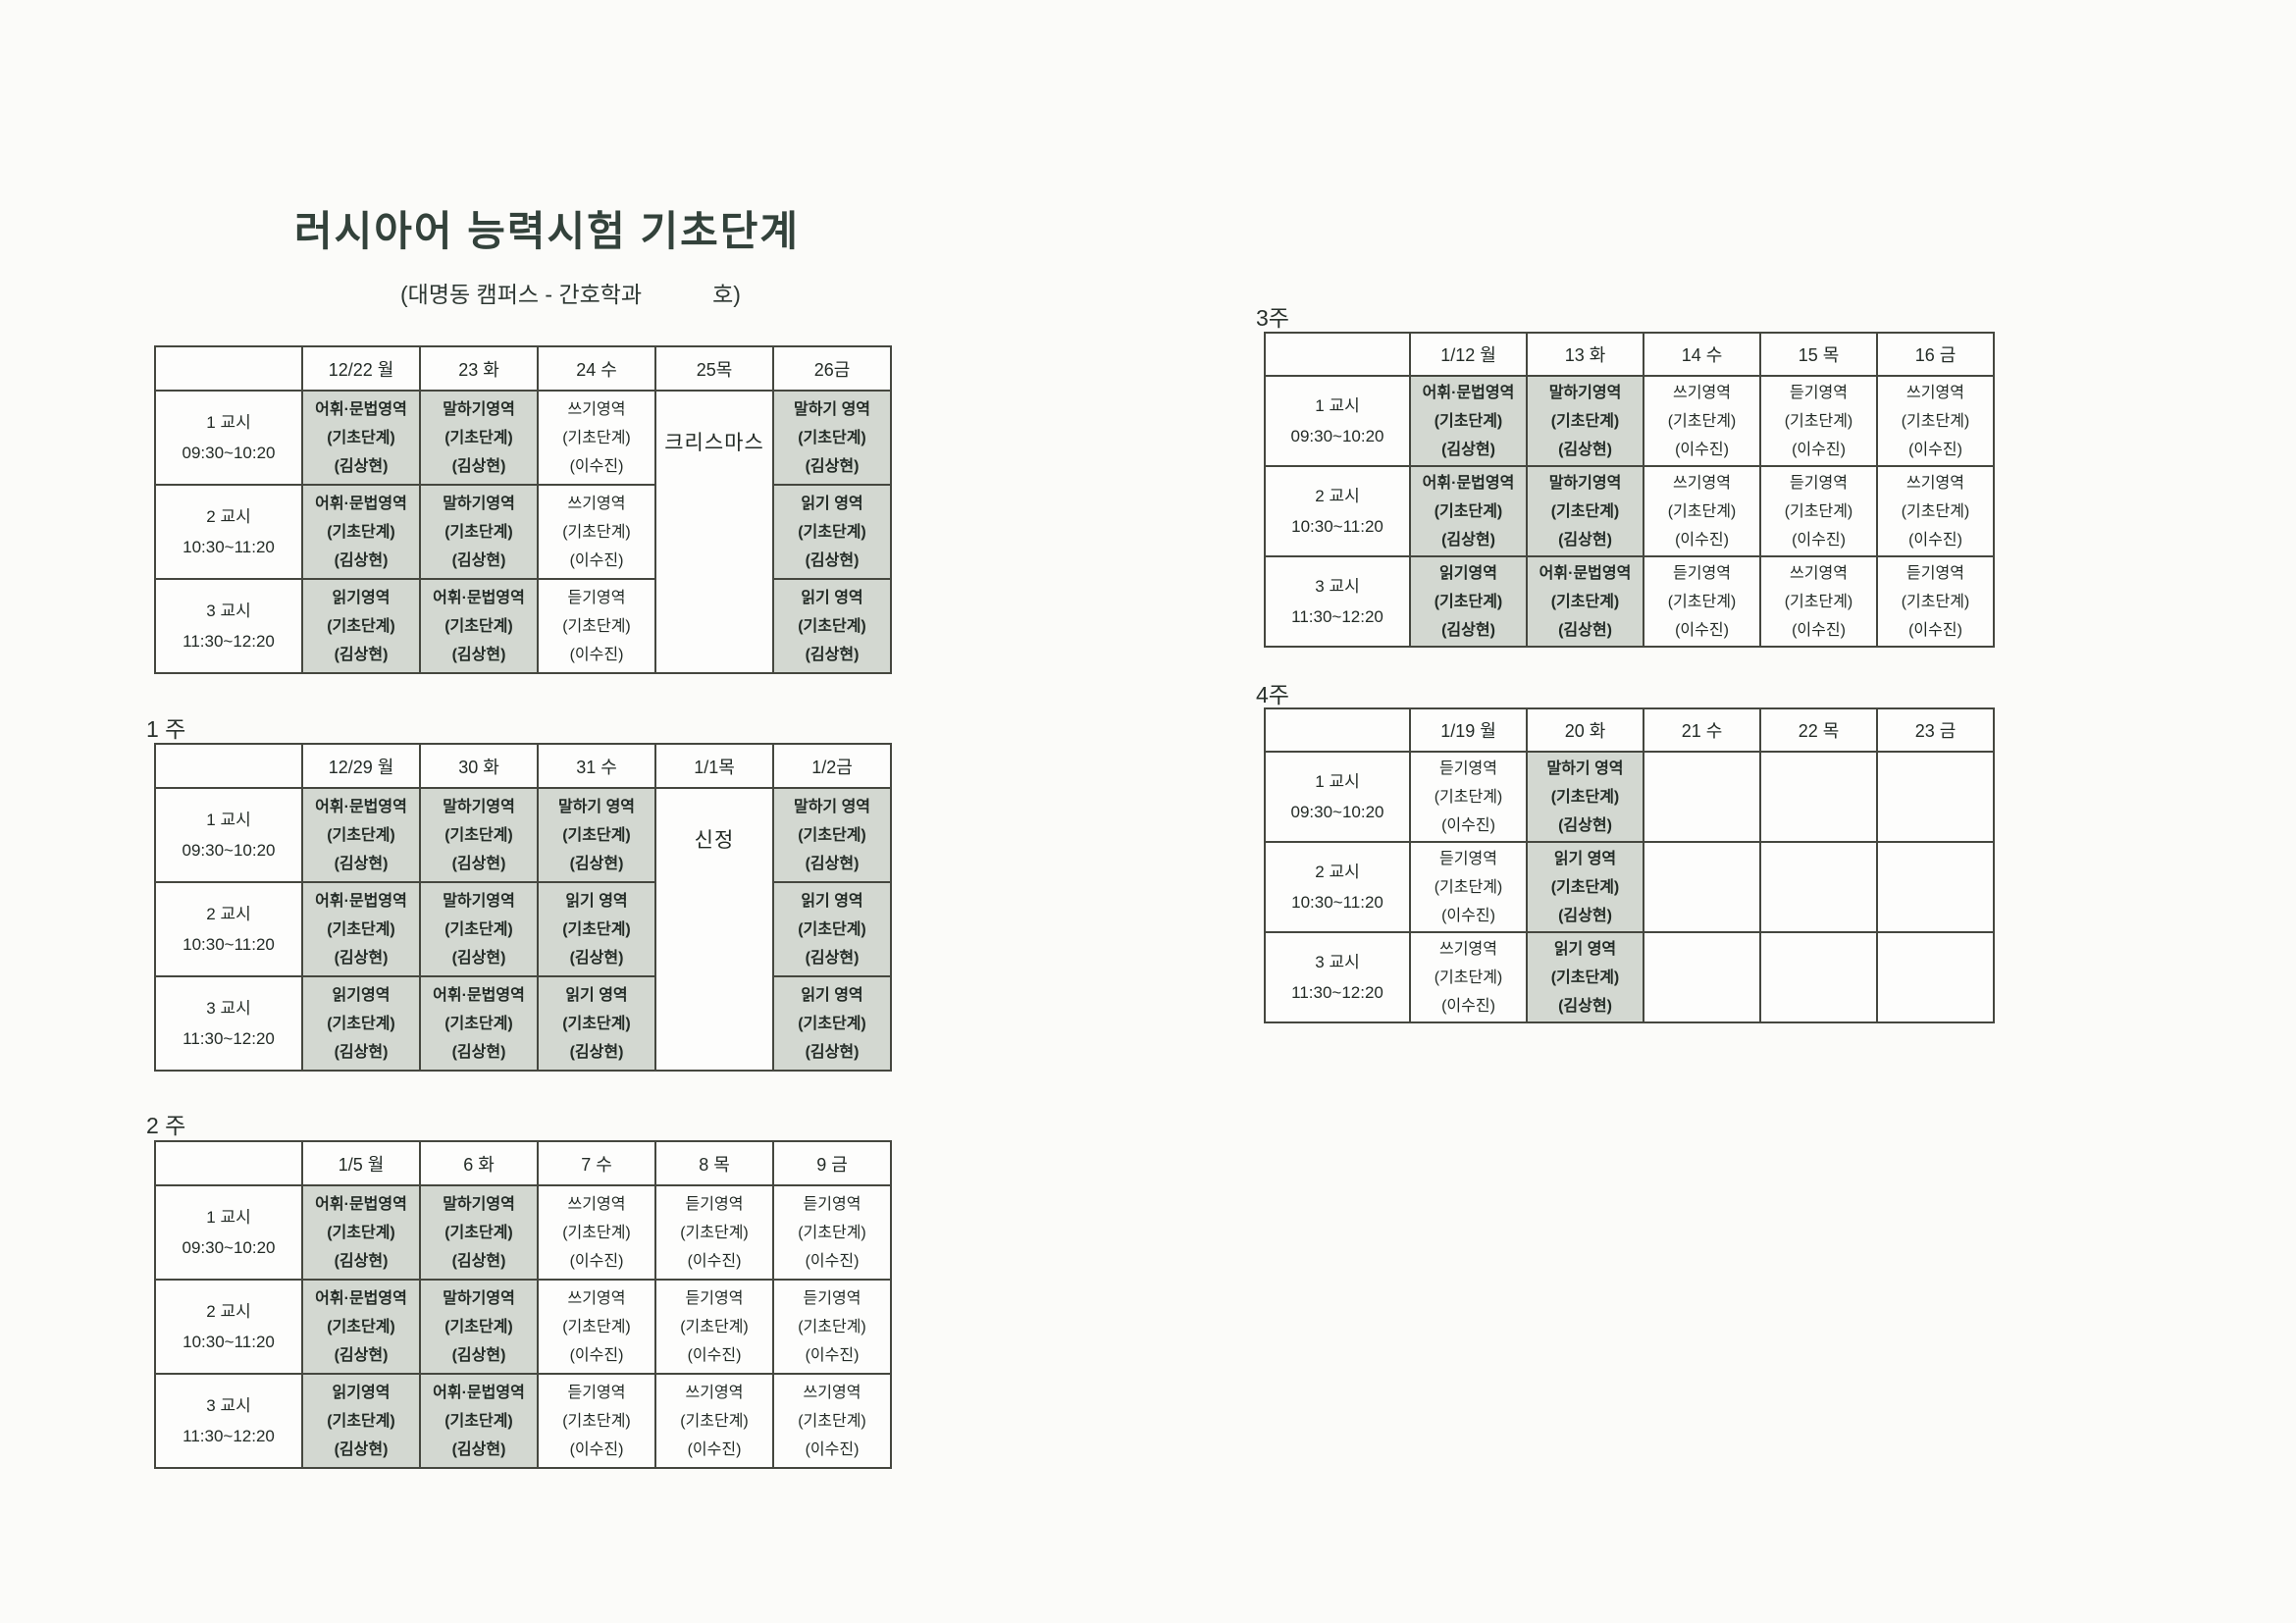 This screenshot has height=1623, width=2296. What do you see at coordinates (714, 929) in the screenshot?
I see `holiday-cell: 신정` at bounding box center [714, 929].